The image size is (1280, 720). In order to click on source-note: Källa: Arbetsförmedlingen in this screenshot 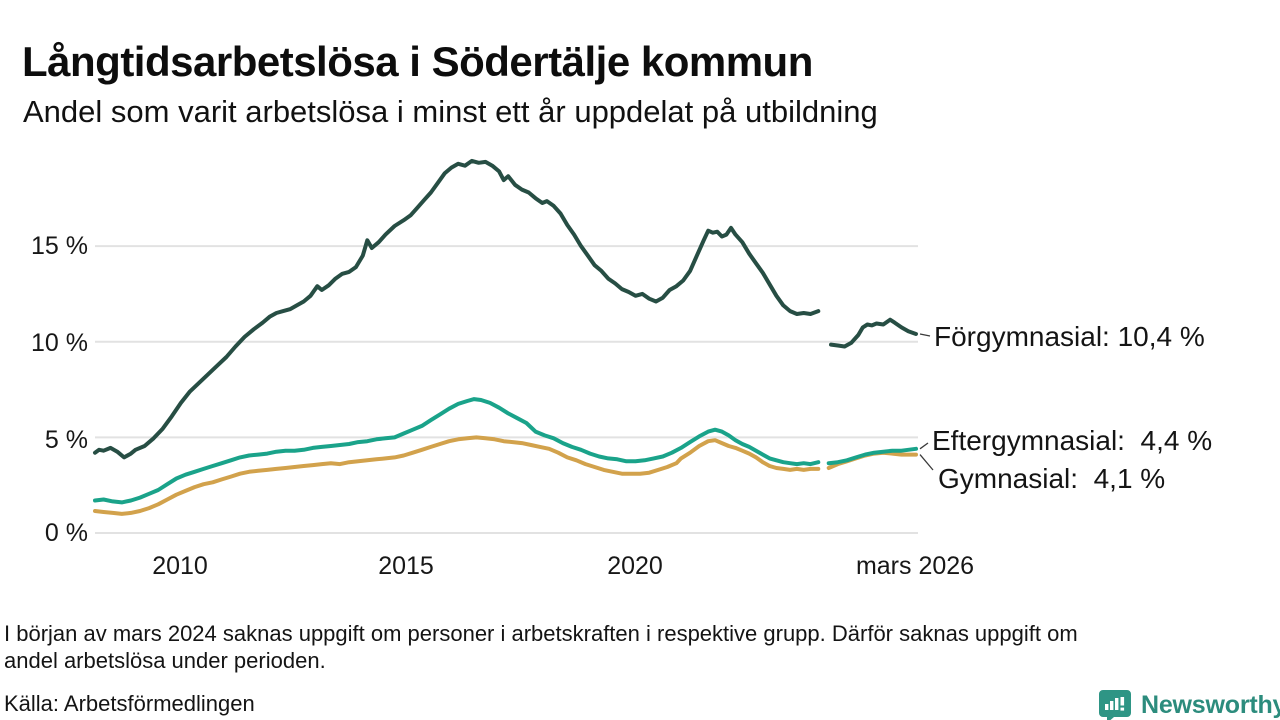, I will do `click(129, 703)`.